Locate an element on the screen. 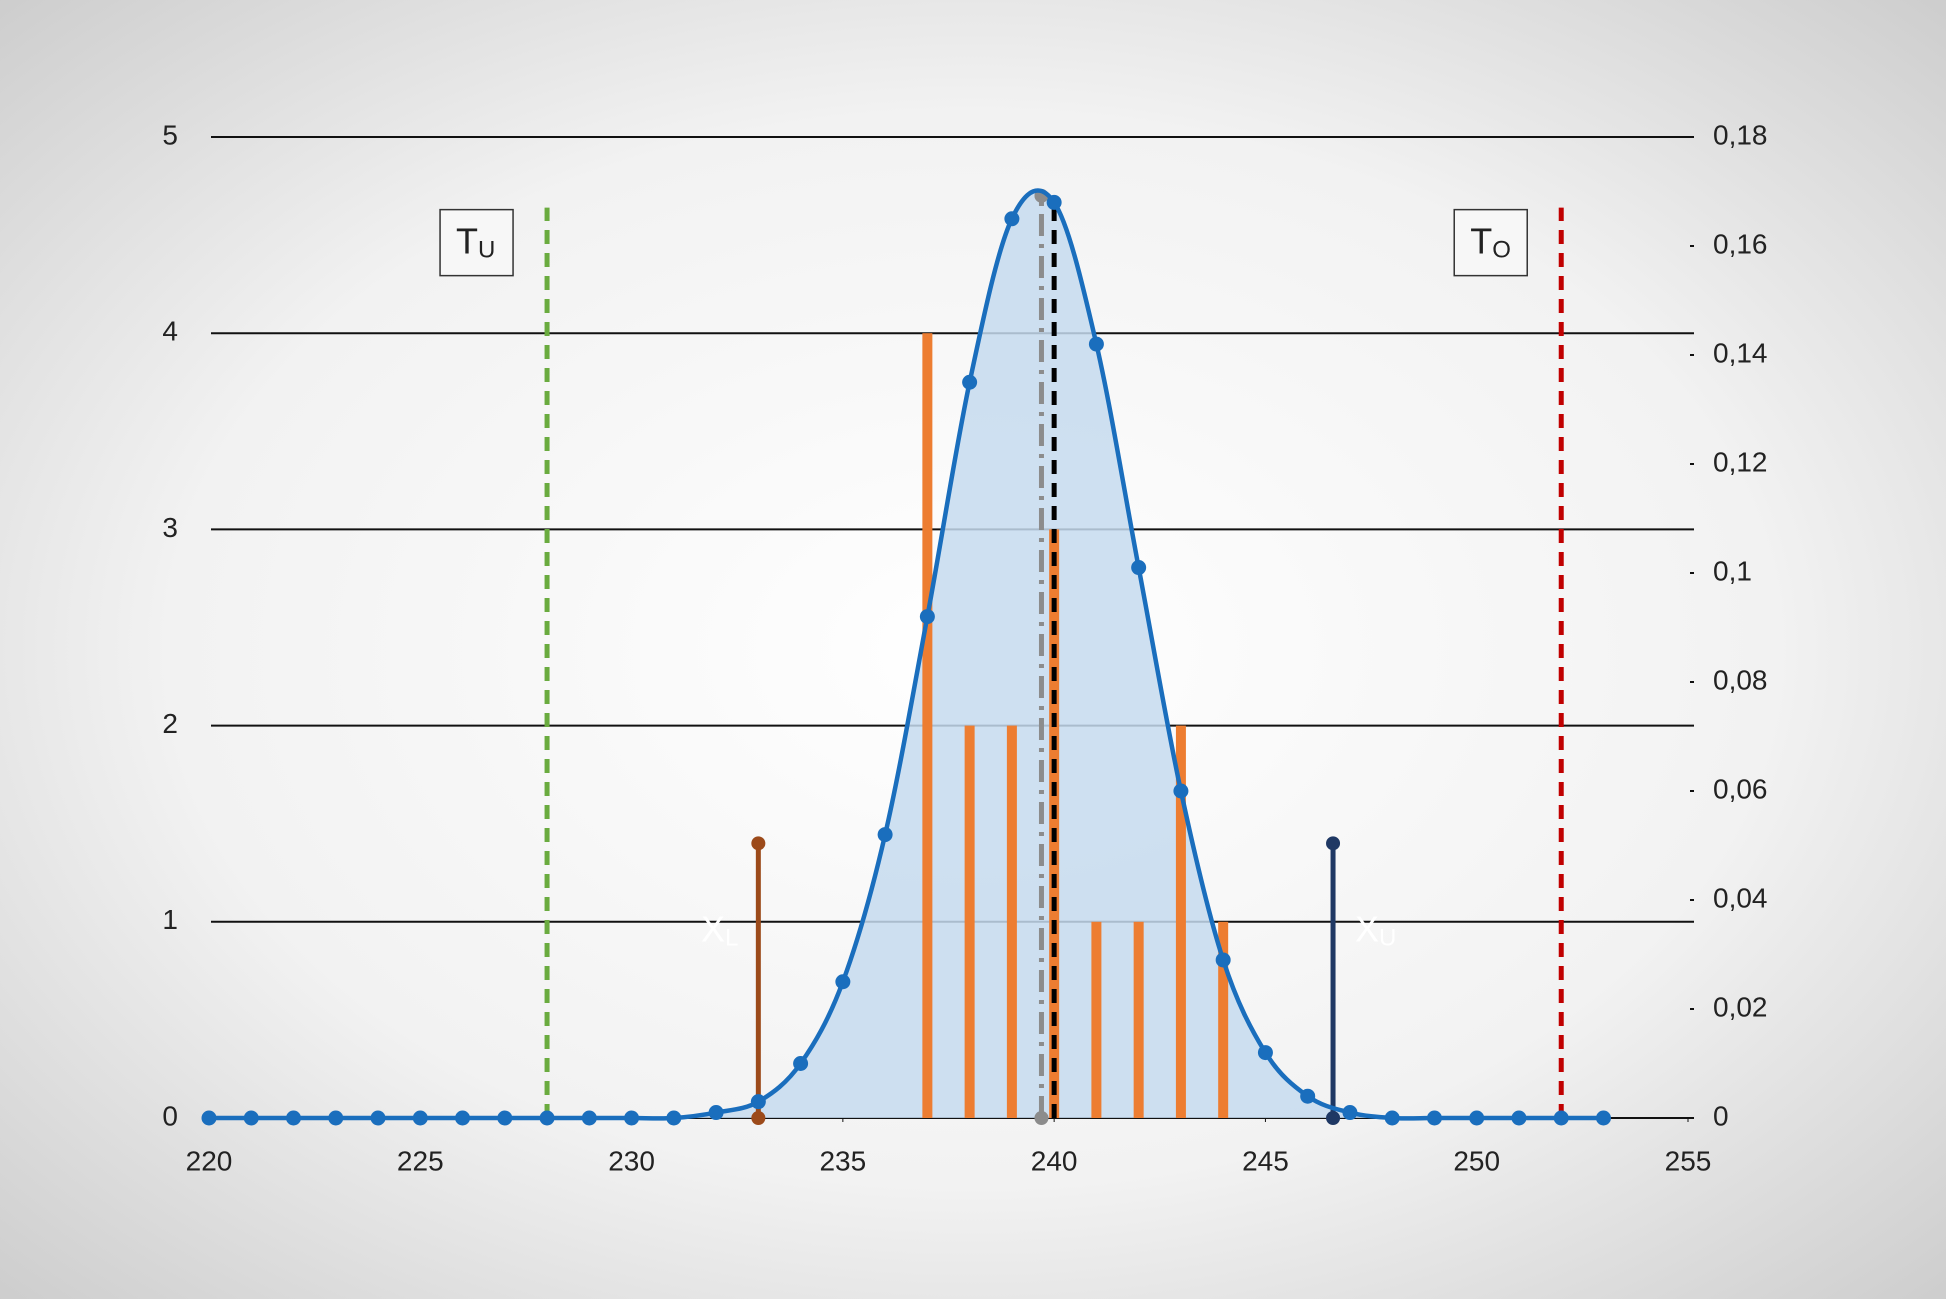 This screenshot has height=1299, width=1946. line-label: XU is located at coordinates (1375, 930).